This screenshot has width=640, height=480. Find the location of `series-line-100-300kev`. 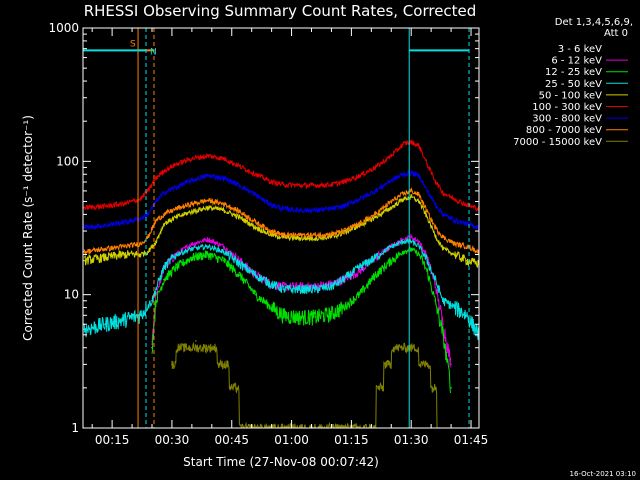

series-line-100-300kev is located at coordinates (281, 175).